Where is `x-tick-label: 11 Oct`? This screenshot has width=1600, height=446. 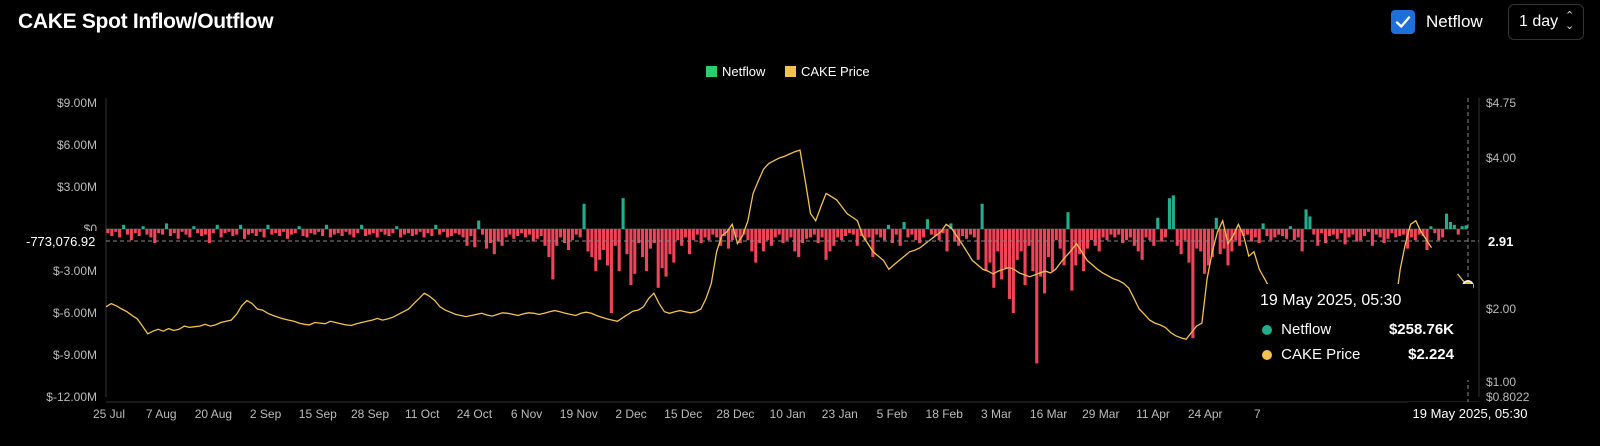 x-tick-label: 11 Oct is located at coordinates (422, 414).